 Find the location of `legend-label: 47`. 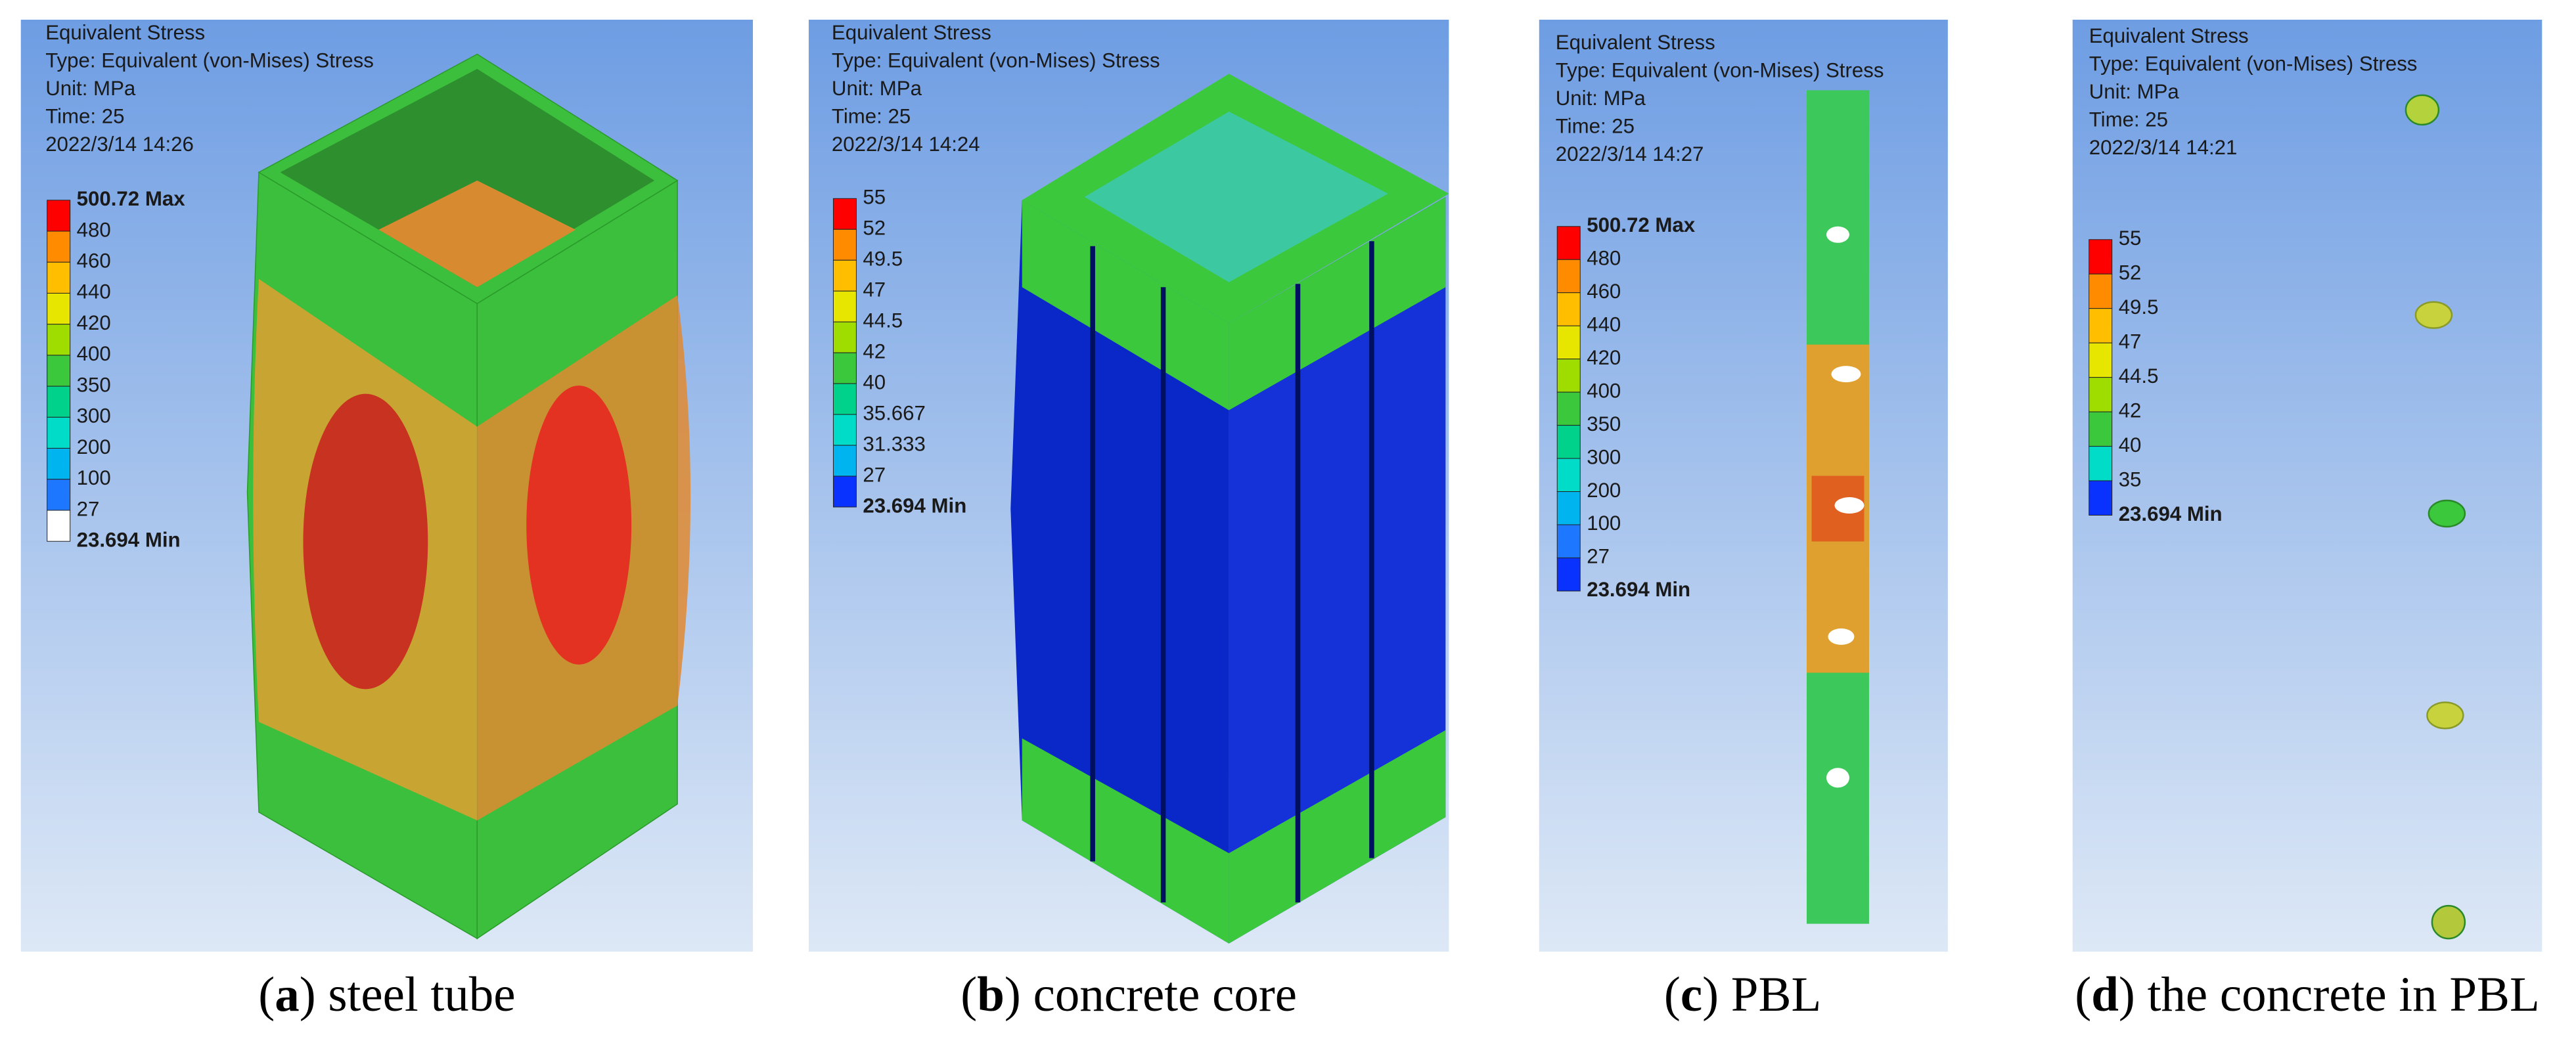

legend-label: 47 is located at coordinates (874, 289).